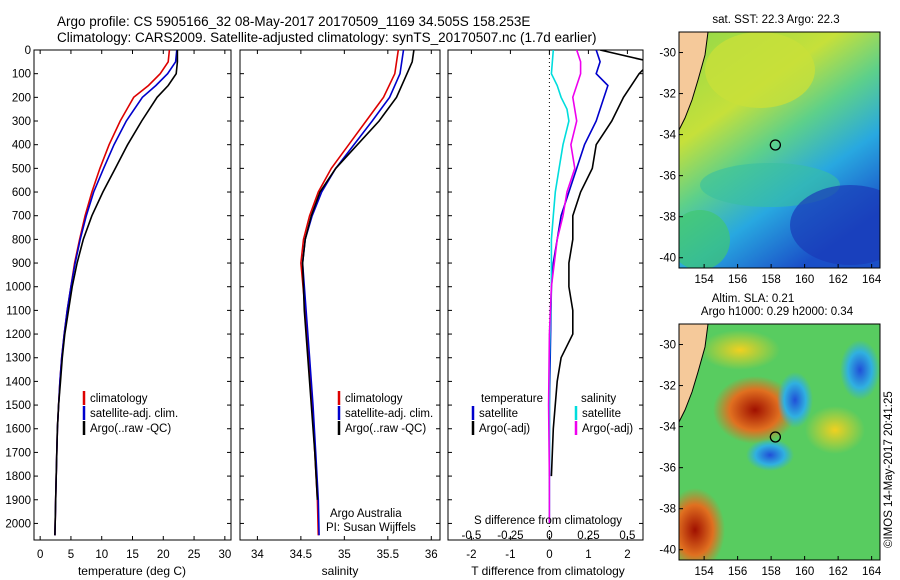 The width and height of the screenshot is (900, 580). I want to click on sla-low-north, so click(795, 400).